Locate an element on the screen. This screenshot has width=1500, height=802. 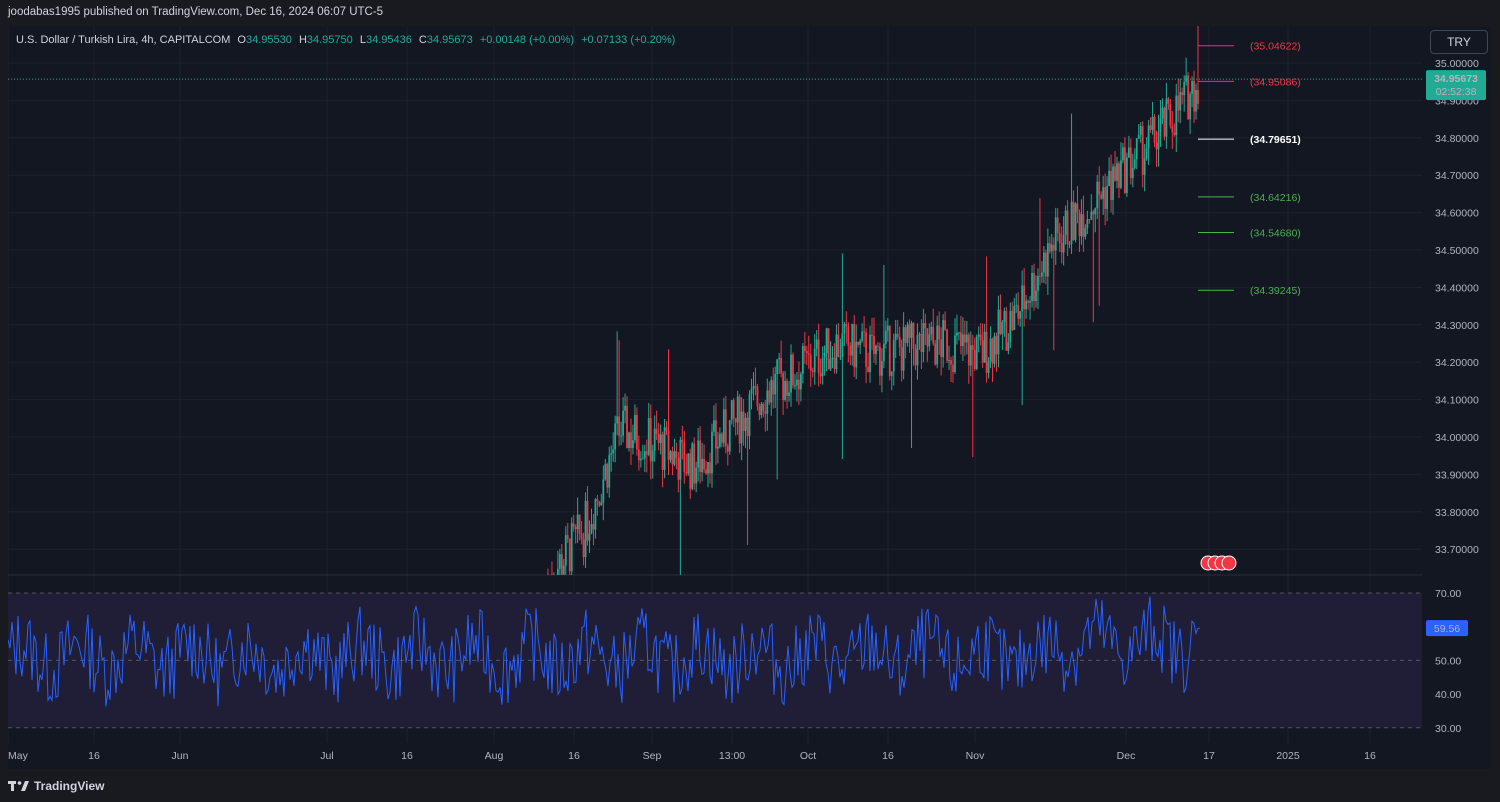
tradingview-logo: TradingView is located at coordinates (56, 786).